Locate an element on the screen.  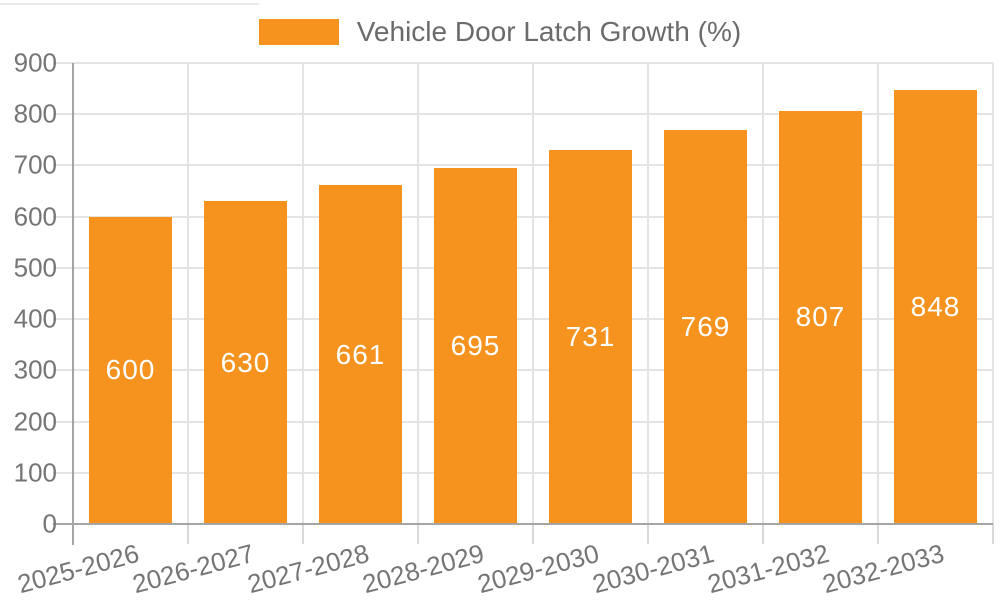
bar-value-label: 695 is located at coordinates (475, 345).